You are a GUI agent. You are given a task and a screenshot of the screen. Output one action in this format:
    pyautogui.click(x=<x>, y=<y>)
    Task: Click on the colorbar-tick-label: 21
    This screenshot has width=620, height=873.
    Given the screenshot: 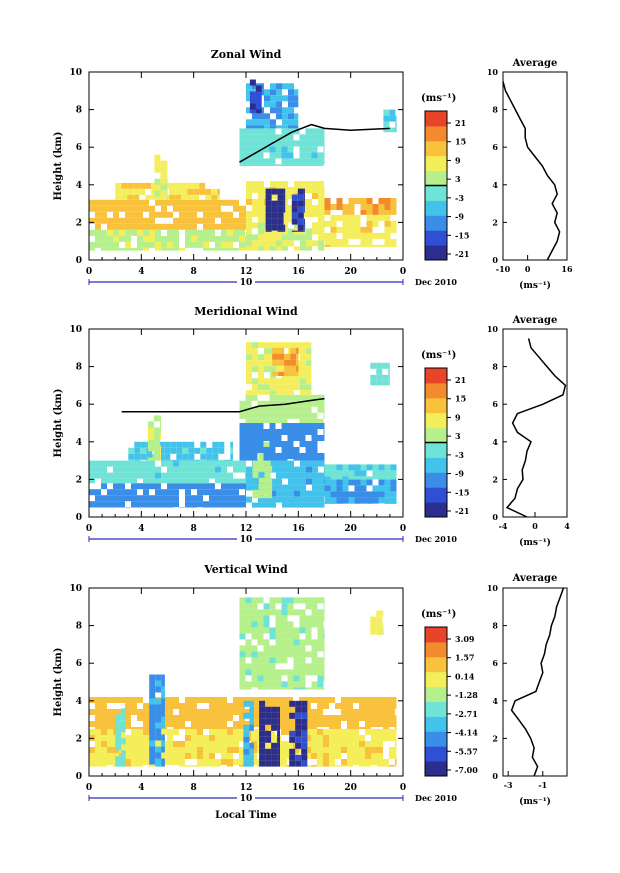 What is the action you would take?
    pyautogui.click(x=460, y=380)
    